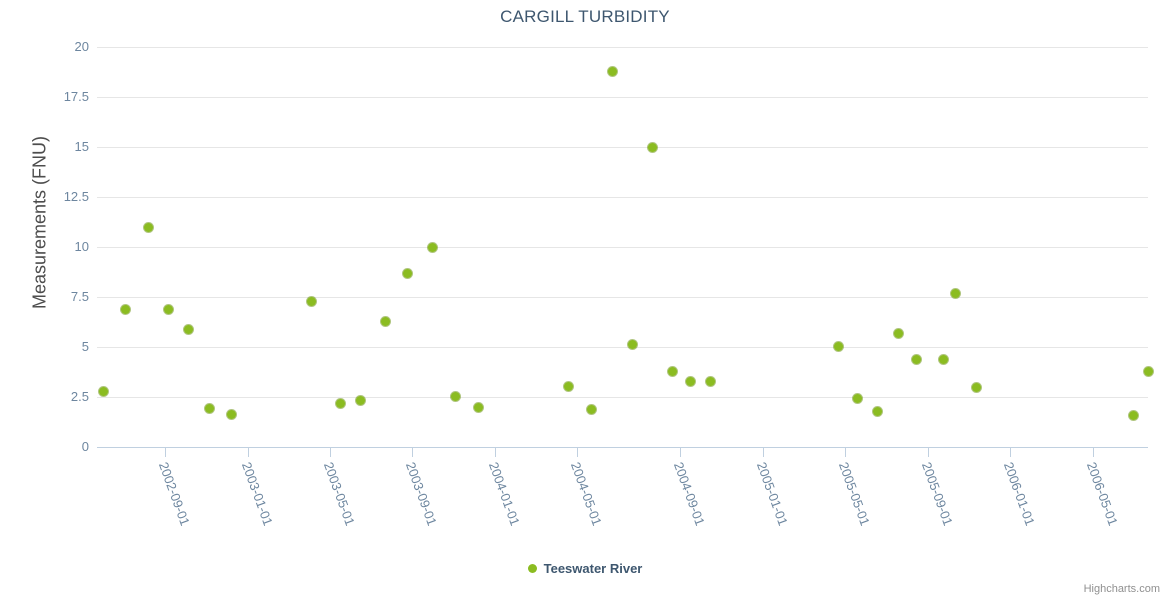 The height and width of the screenshot is (600, 1170). What do you see at coordinates (937, 494) in the screenshot?
I see `x-axis-tick-label: 2005-09-01` at bounding box center [937, 494].